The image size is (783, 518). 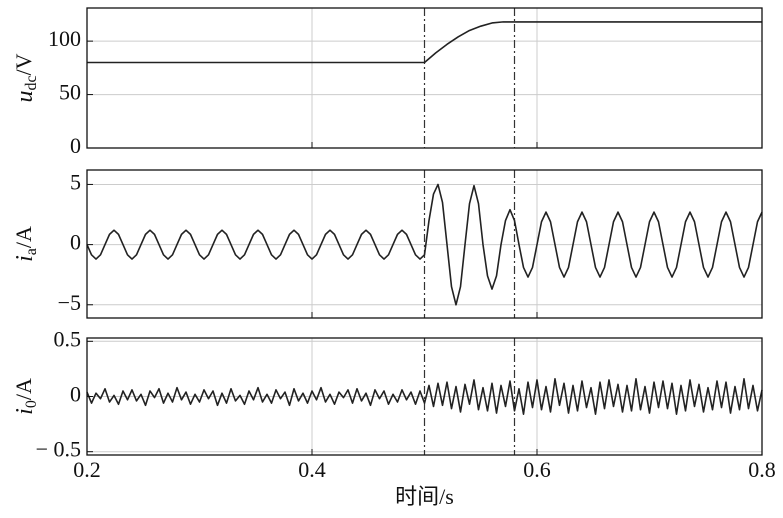 I want to click on y-tick-label: 0.5, so click(x=68, y=338).